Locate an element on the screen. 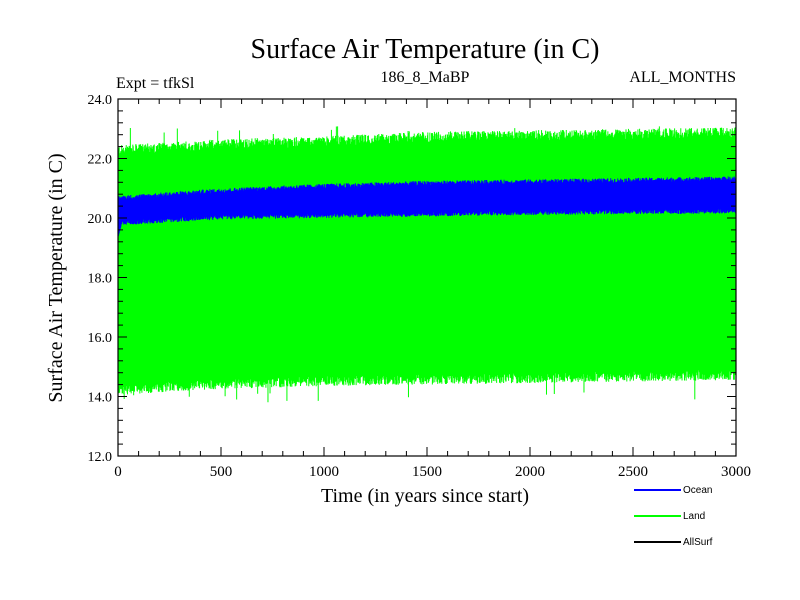  y-tick-label: 16.0 is located at coordinates (100, 338).